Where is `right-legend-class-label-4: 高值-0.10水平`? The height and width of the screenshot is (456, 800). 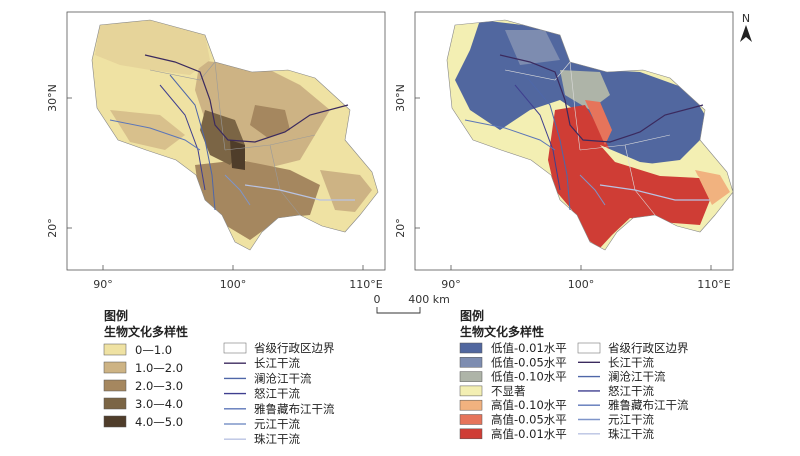
right-legend-class-label-4: 高值-0.10水平 is located at coordinates (529, 405).